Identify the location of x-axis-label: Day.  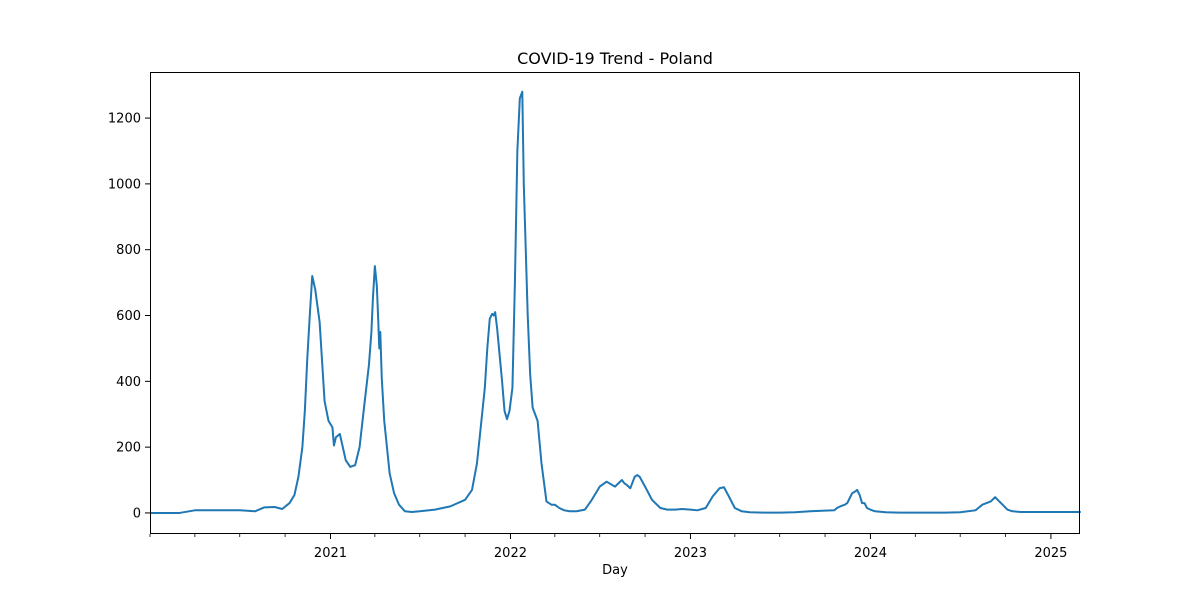
(615, 570).